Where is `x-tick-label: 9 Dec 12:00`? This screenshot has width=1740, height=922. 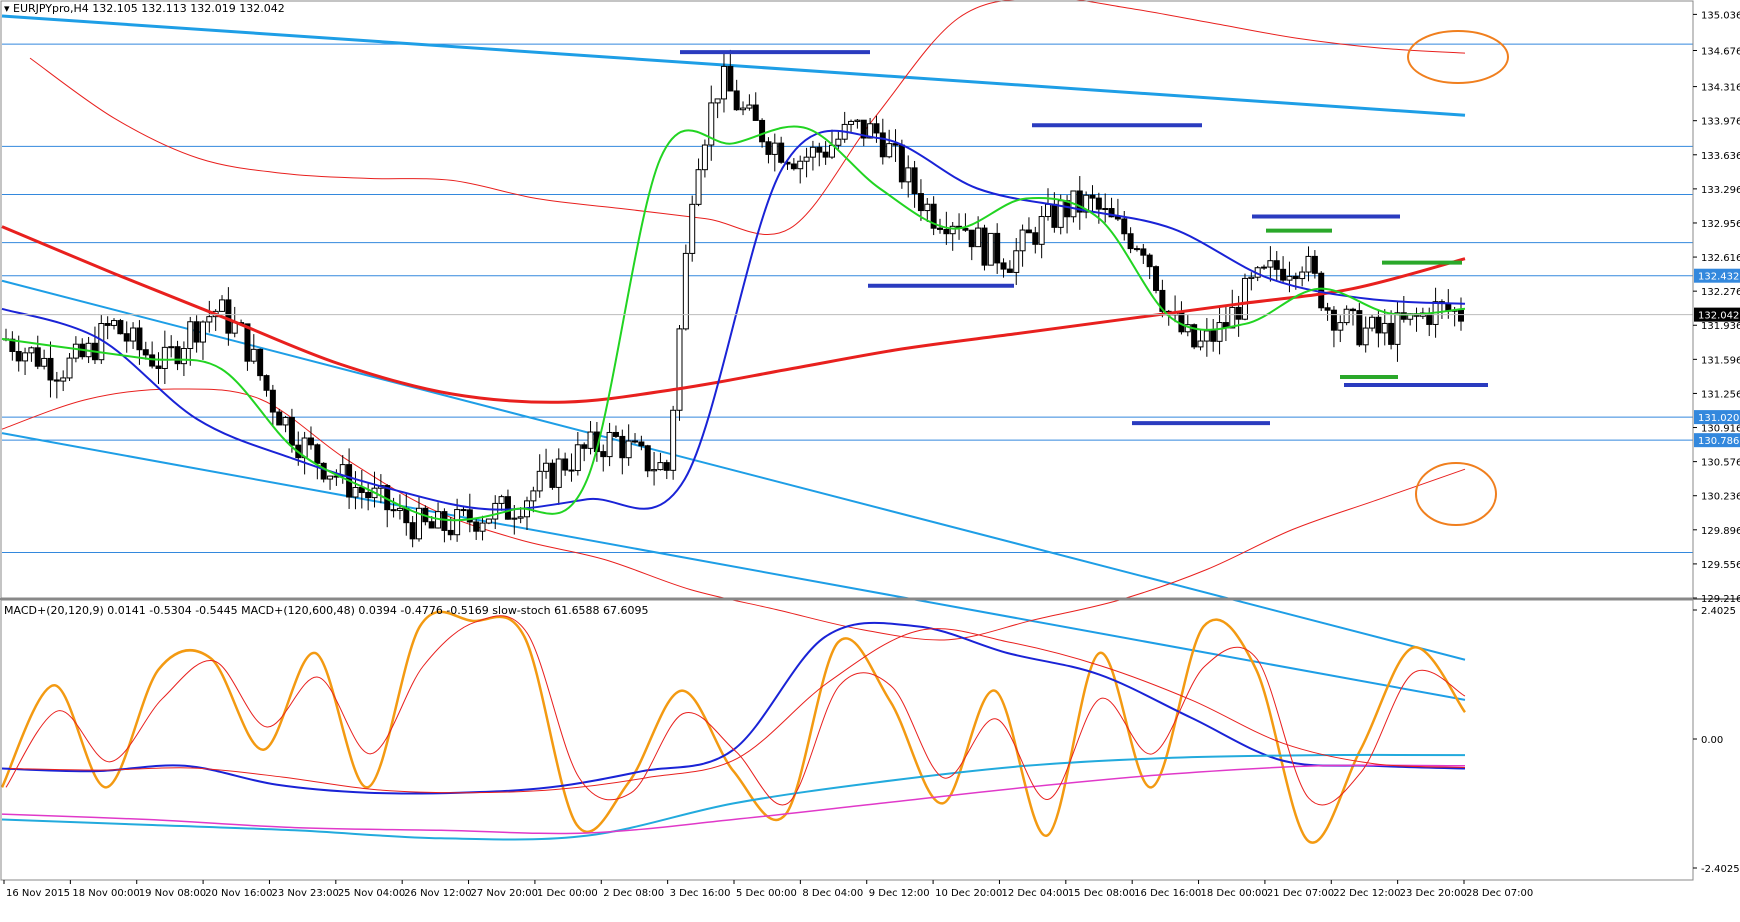
x-tick-label: 9 Dec 12:00 is located at coordinates (899, 893).